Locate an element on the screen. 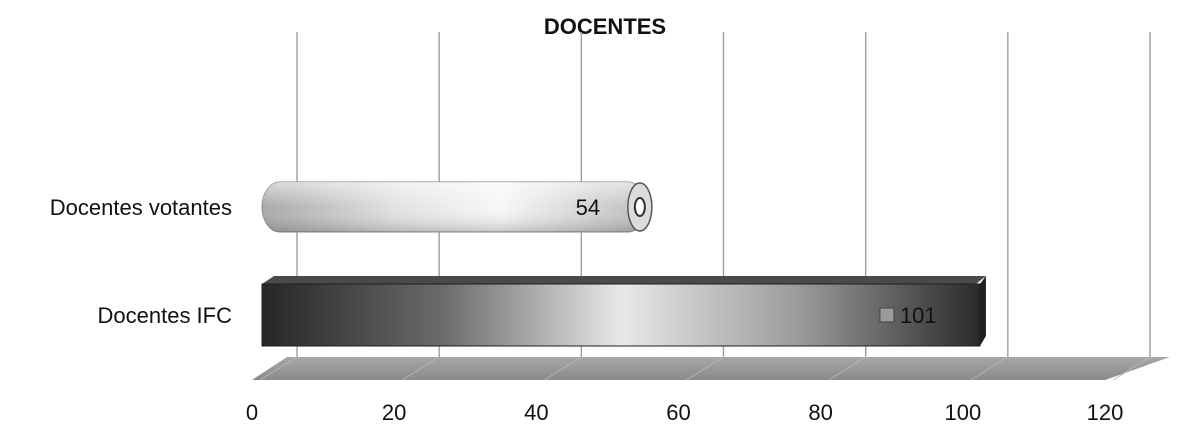 The width and height of the screenshot is (1178, 435). chart-title: DOCENTES is located at coordinates (605, 26).